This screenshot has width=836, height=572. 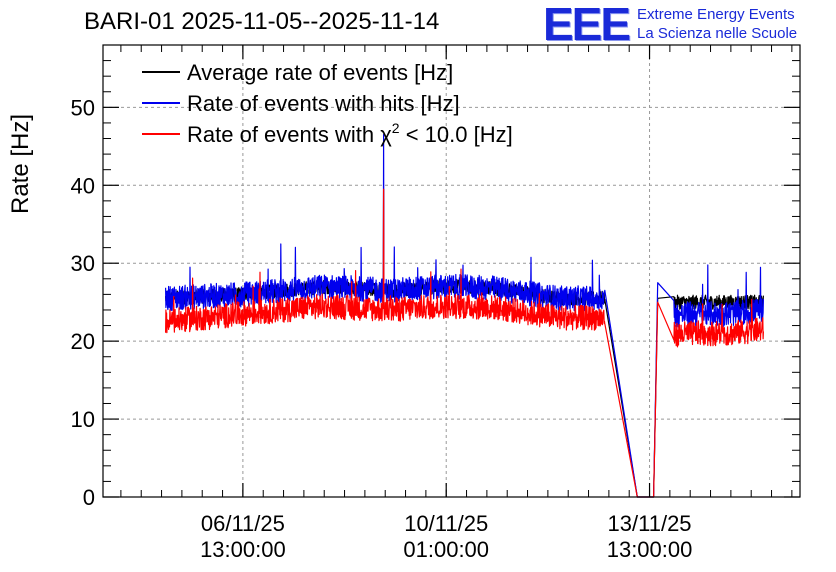 I want to click on logo-letters: EEE, so click(x=587, y=25).